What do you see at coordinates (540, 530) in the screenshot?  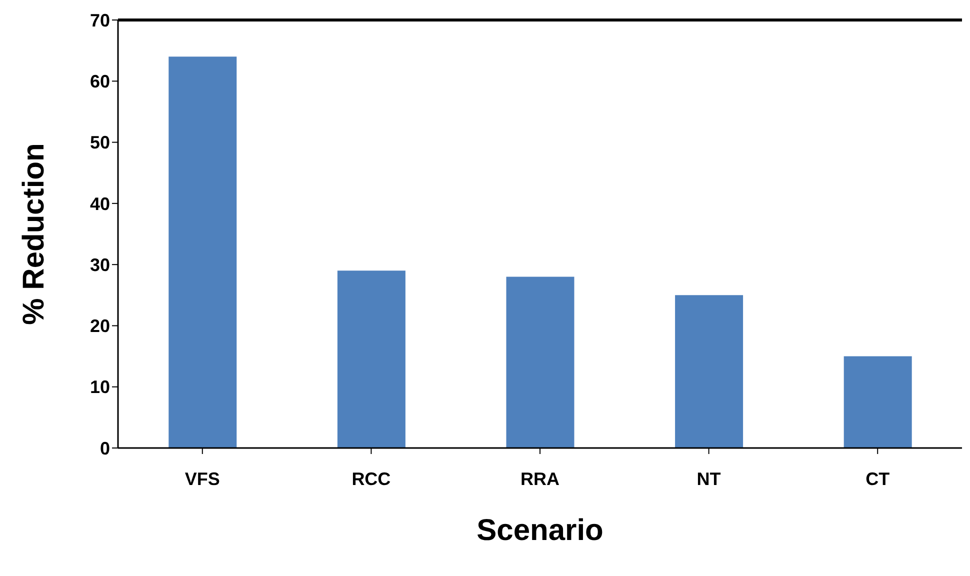 I see `x-axis-title: Scenario` at bounding box center [540, 530].